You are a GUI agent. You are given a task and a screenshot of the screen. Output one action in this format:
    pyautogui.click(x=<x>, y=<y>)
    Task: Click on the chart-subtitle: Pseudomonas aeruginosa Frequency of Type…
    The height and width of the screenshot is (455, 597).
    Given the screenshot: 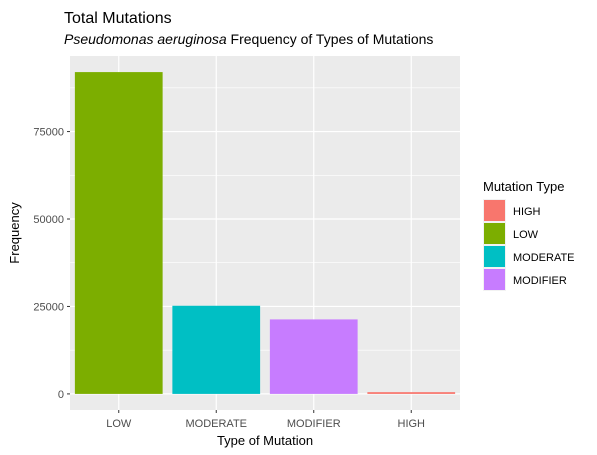 What is the action you would take?
    pyautogui.click(x=248, y=39)
    